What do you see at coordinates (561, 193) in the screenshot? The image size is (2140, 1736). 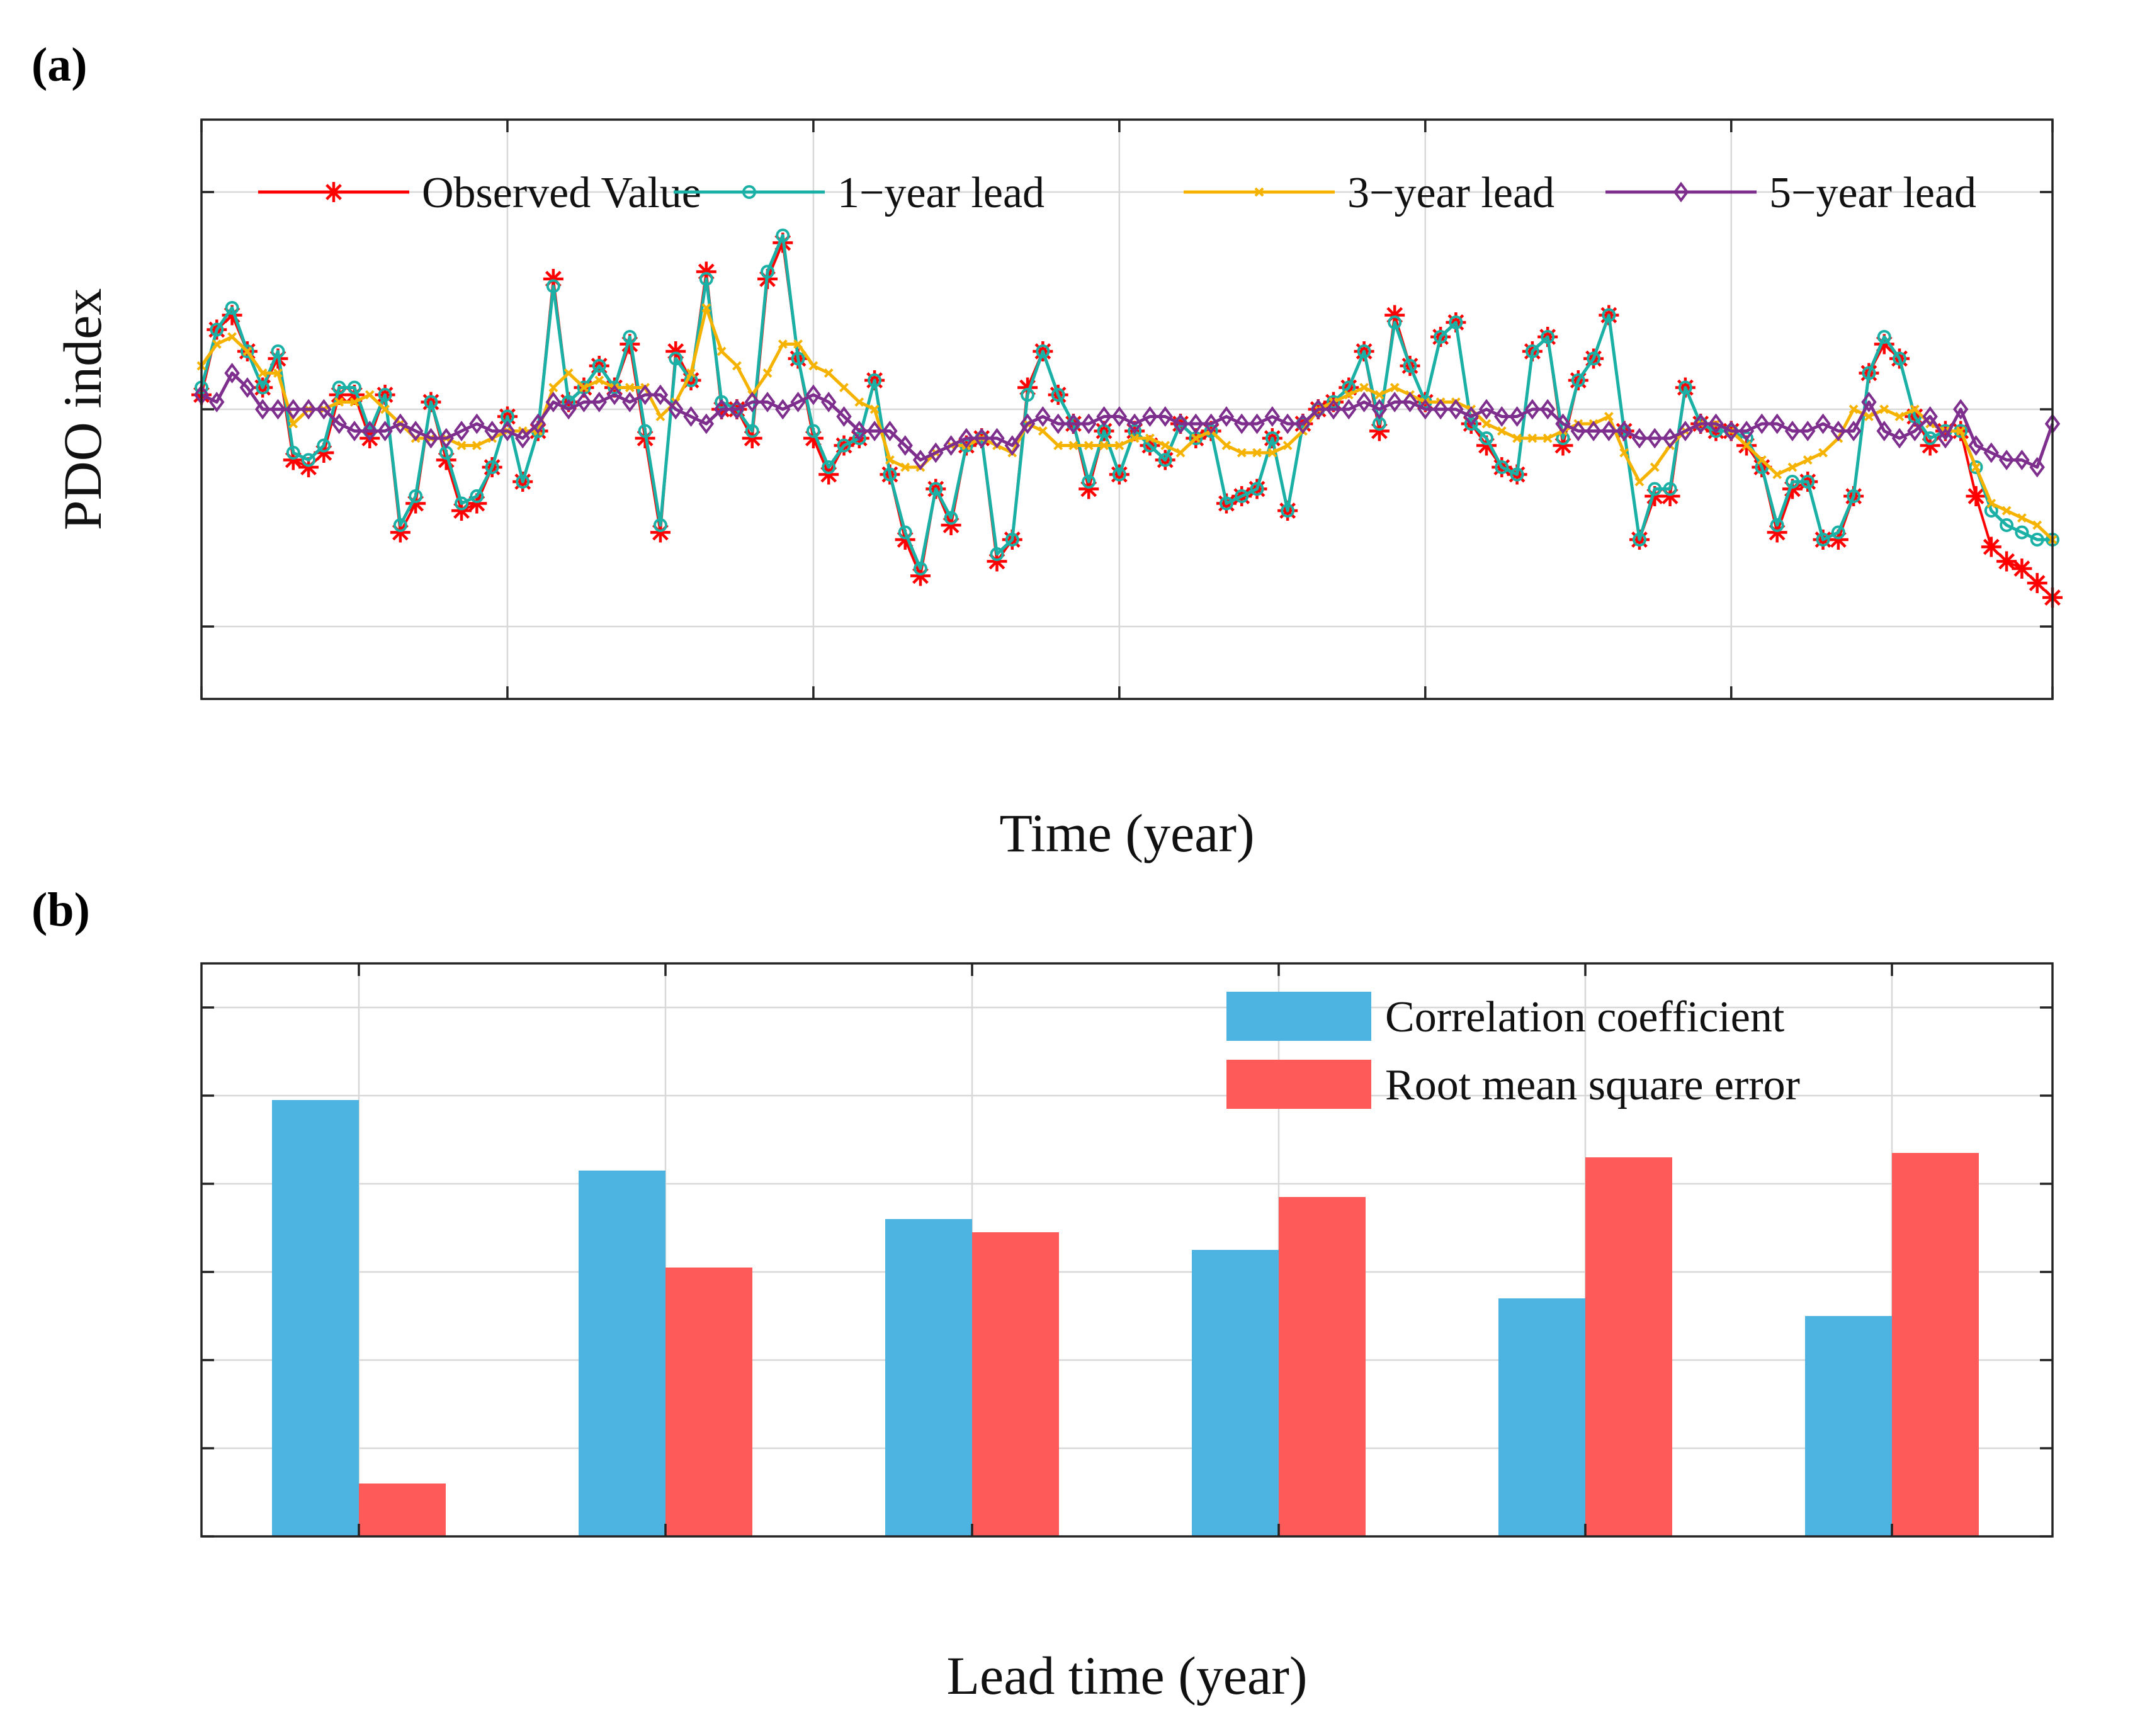 I see `legend-label: Observed Value` at bounding box center [561, 193].